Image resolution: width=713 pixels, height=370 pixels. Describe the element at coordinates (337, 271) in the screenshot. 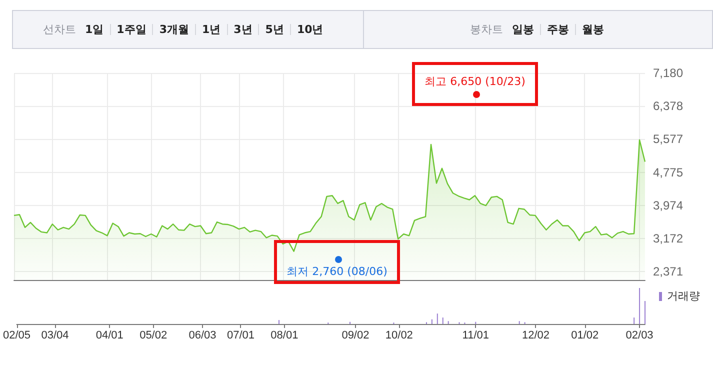

I see `annotation: 최저 2,760 (08/06)` at that location.